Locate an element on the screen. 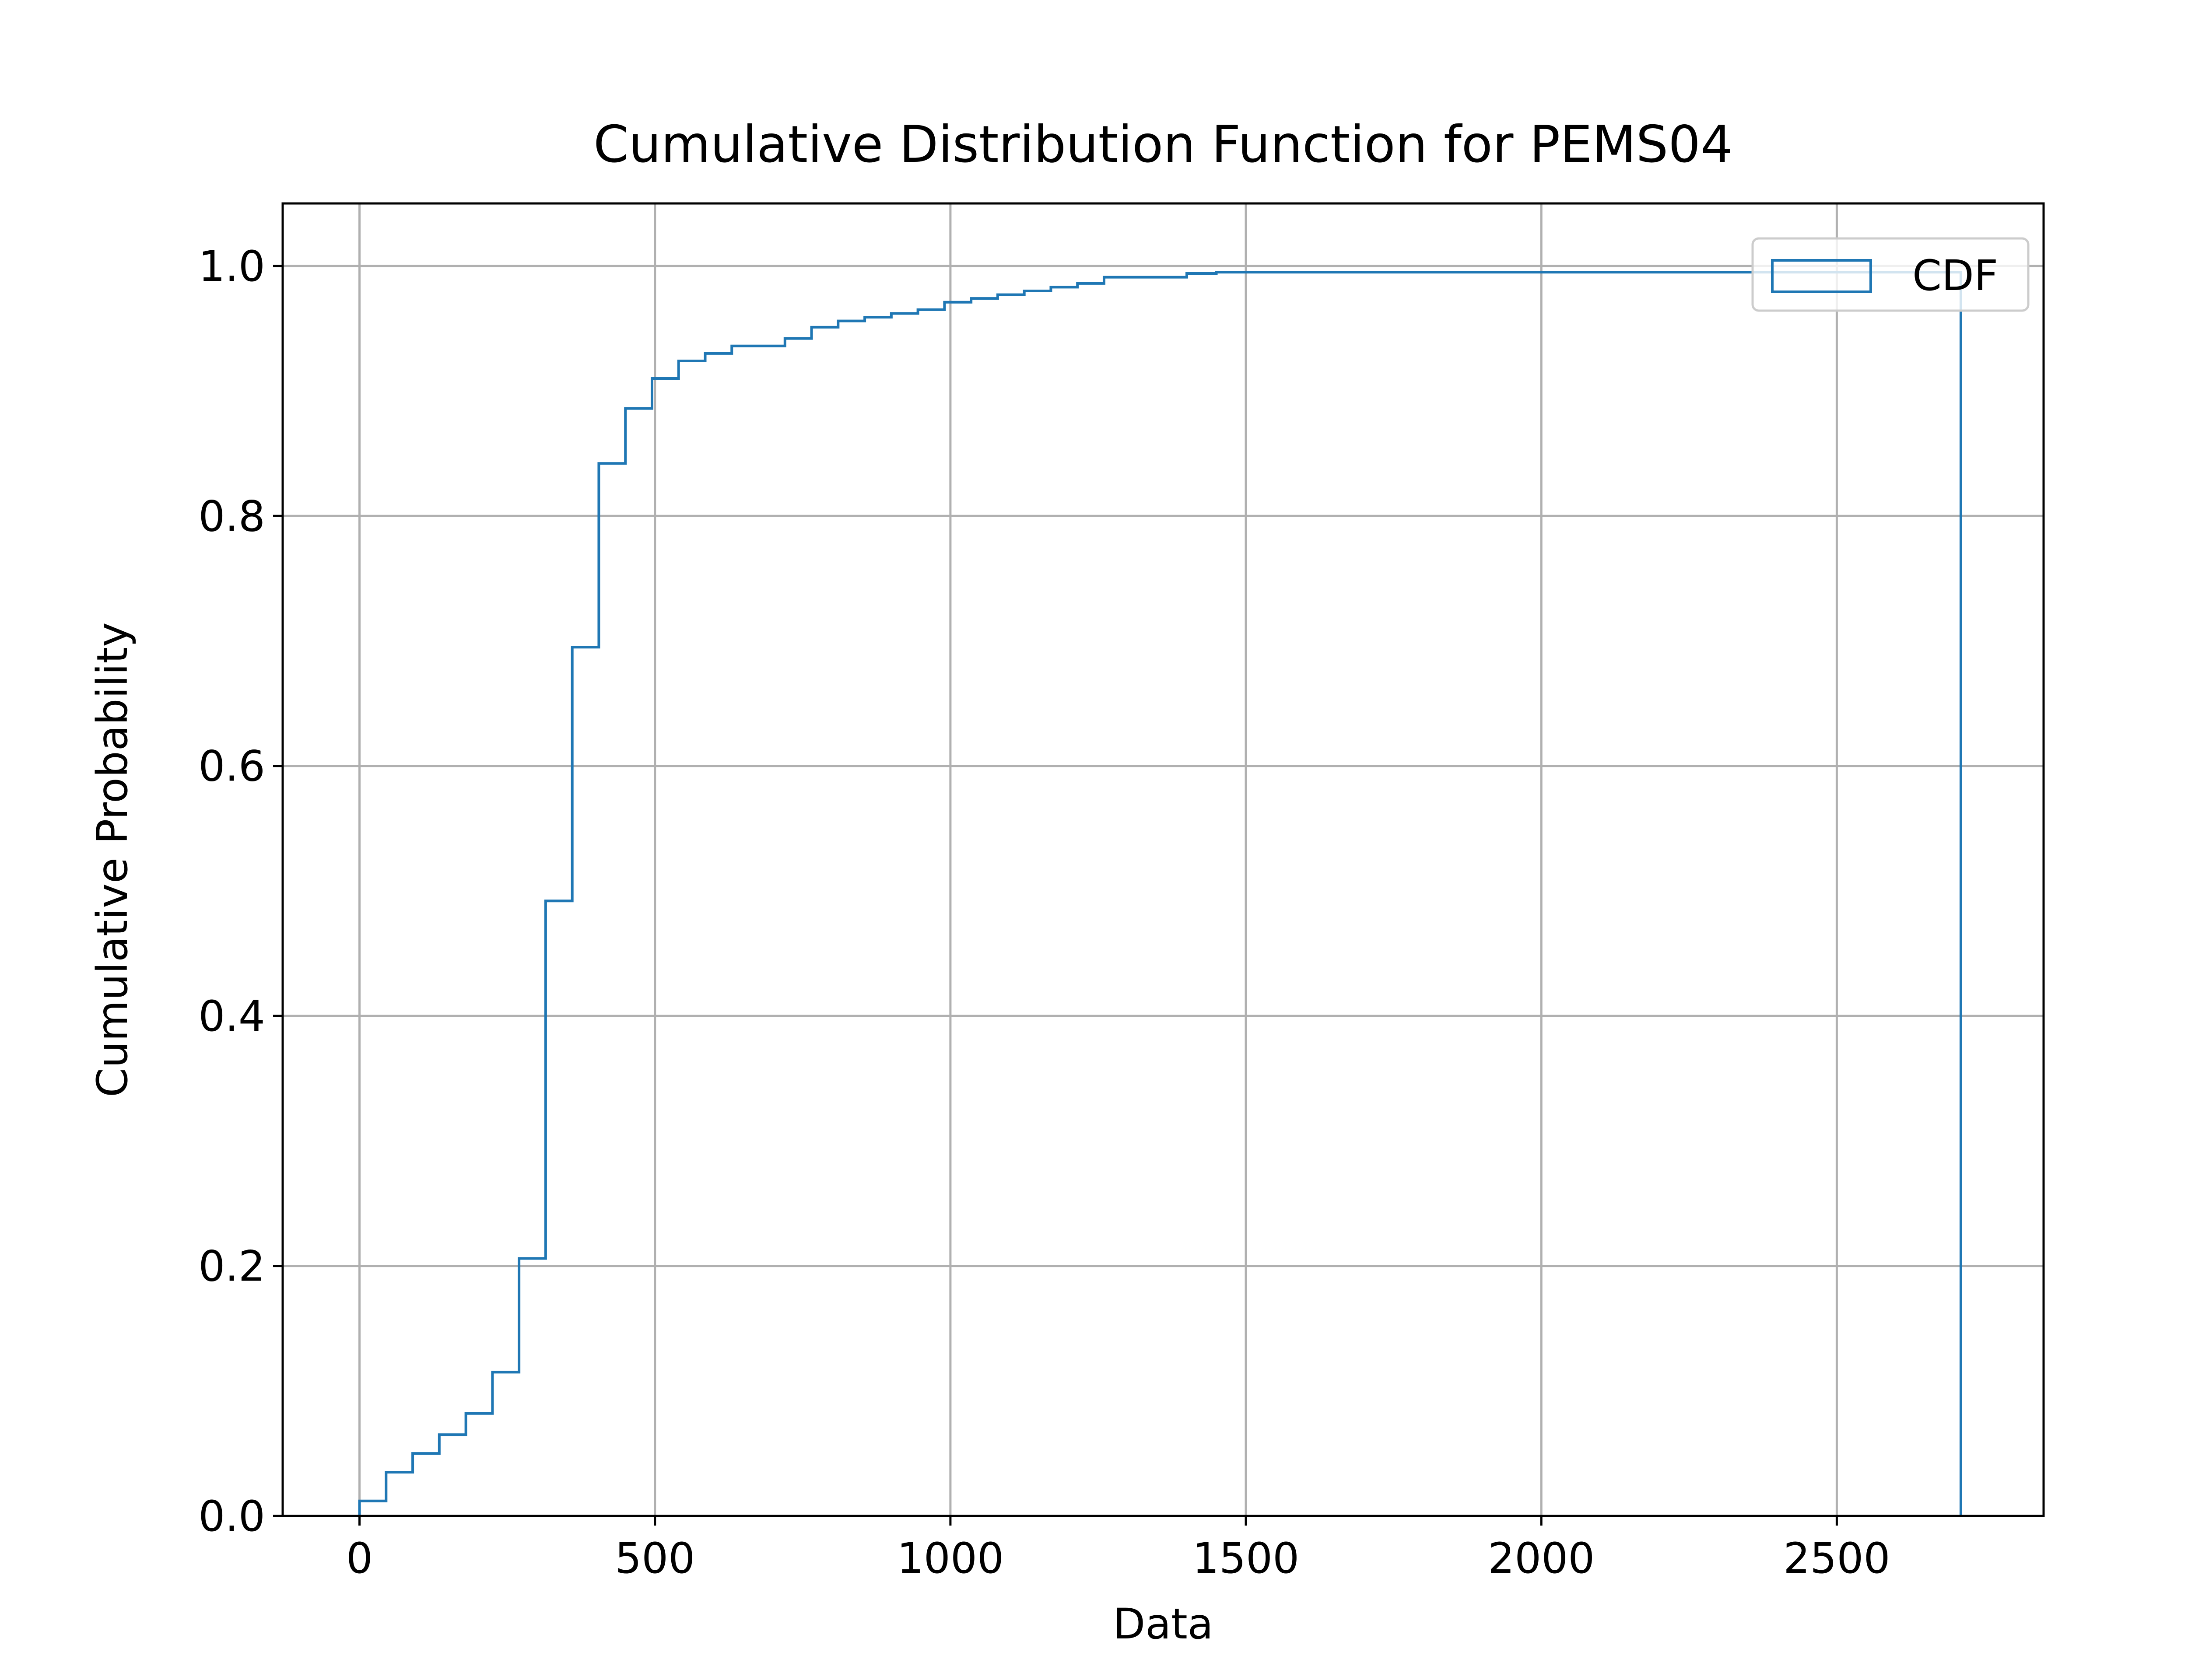 This screenshot has height=1680, width=2188. y-tick-label: 0.6 is located at coordinates (231, 766).